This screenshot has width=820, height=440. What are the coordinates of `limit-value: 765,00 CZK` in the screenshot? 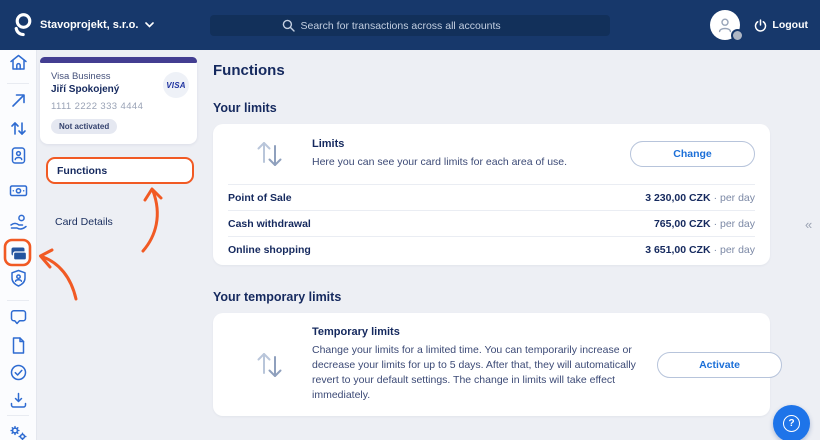 It's located at (682, 223).